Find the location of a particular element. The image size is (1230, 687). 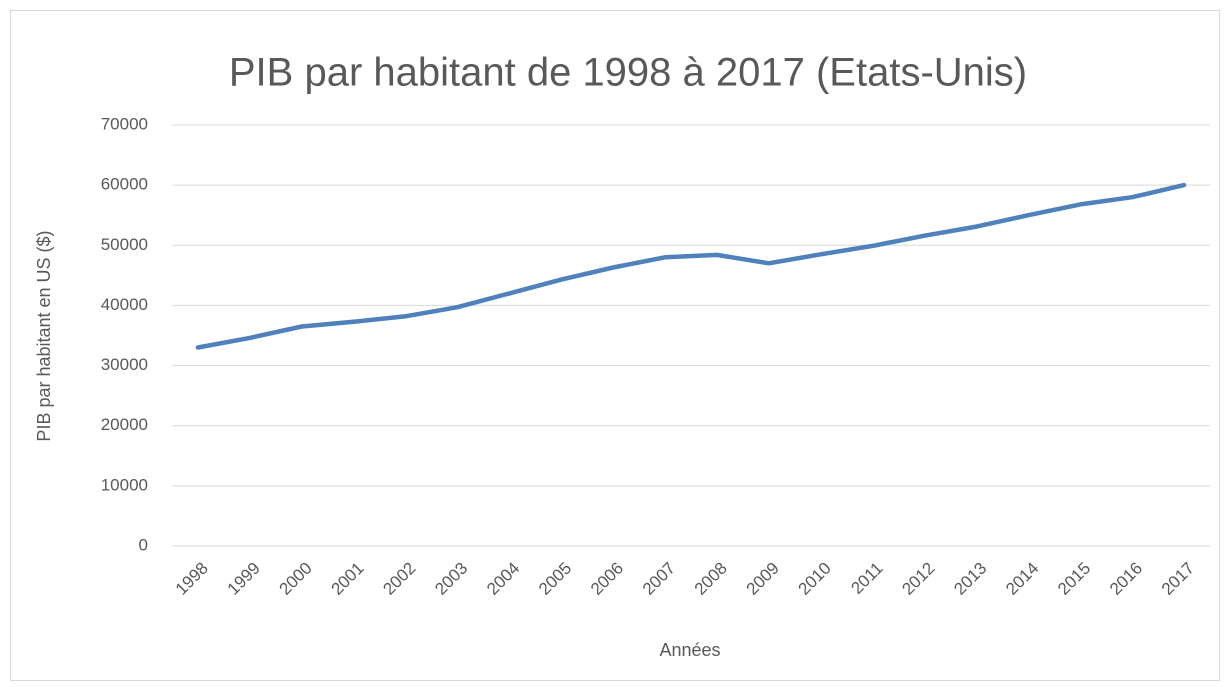

y-tick-label: 40000 is located at coordinates (124, 304).